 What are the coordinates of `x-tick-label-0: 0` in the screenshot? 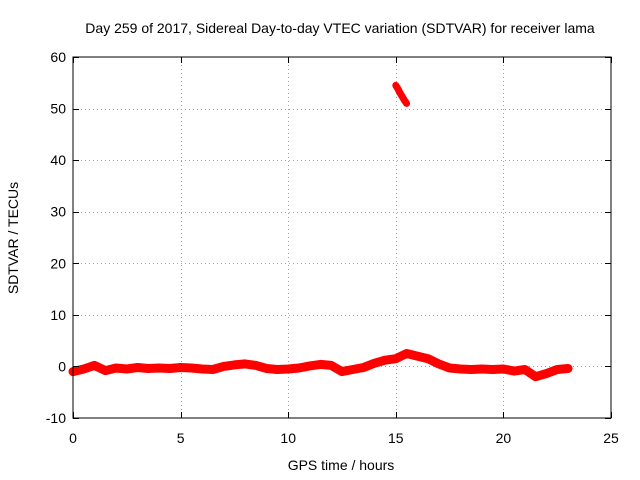 It's located at (73, 438).